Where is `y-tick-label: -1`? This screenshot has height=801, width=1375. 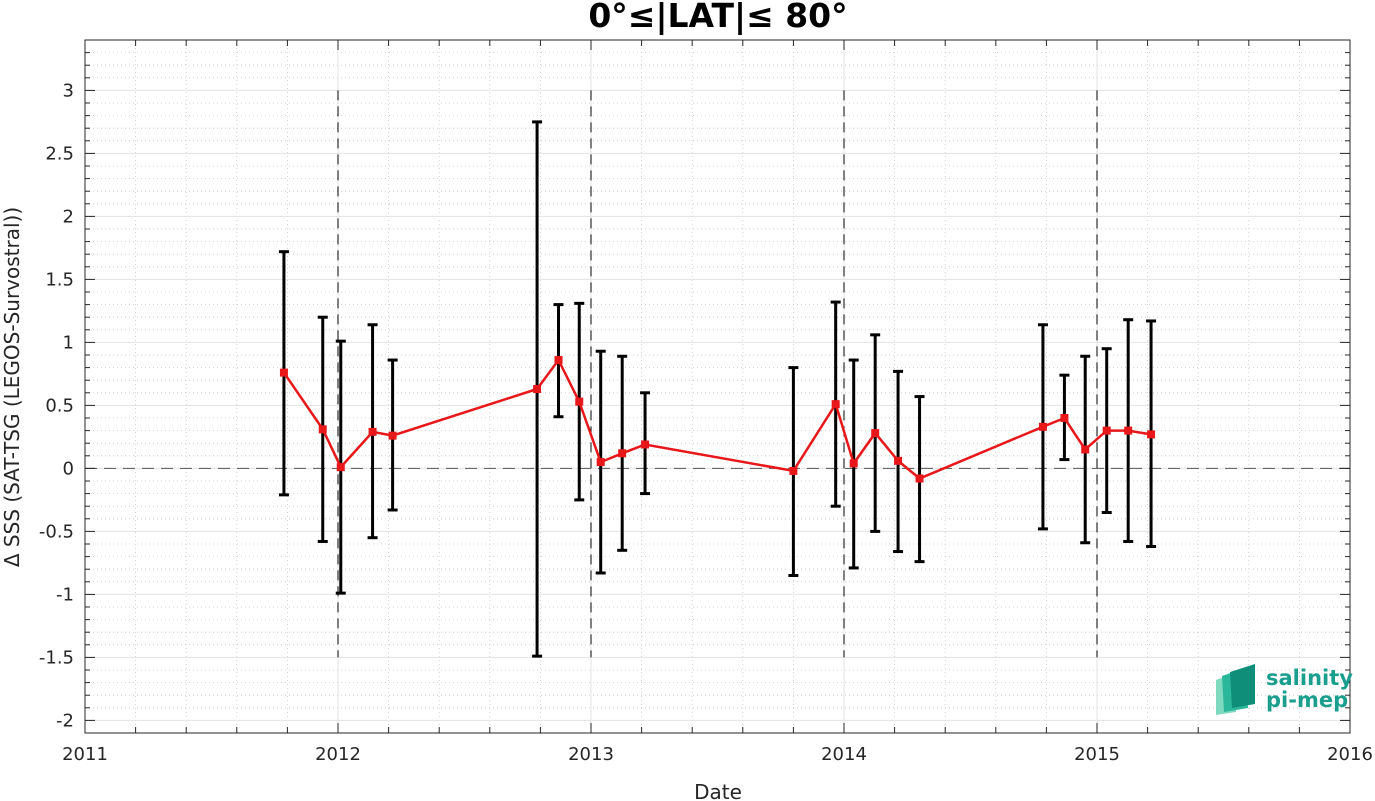 y-tick-label: -1 is located at coordinates (65, 594).